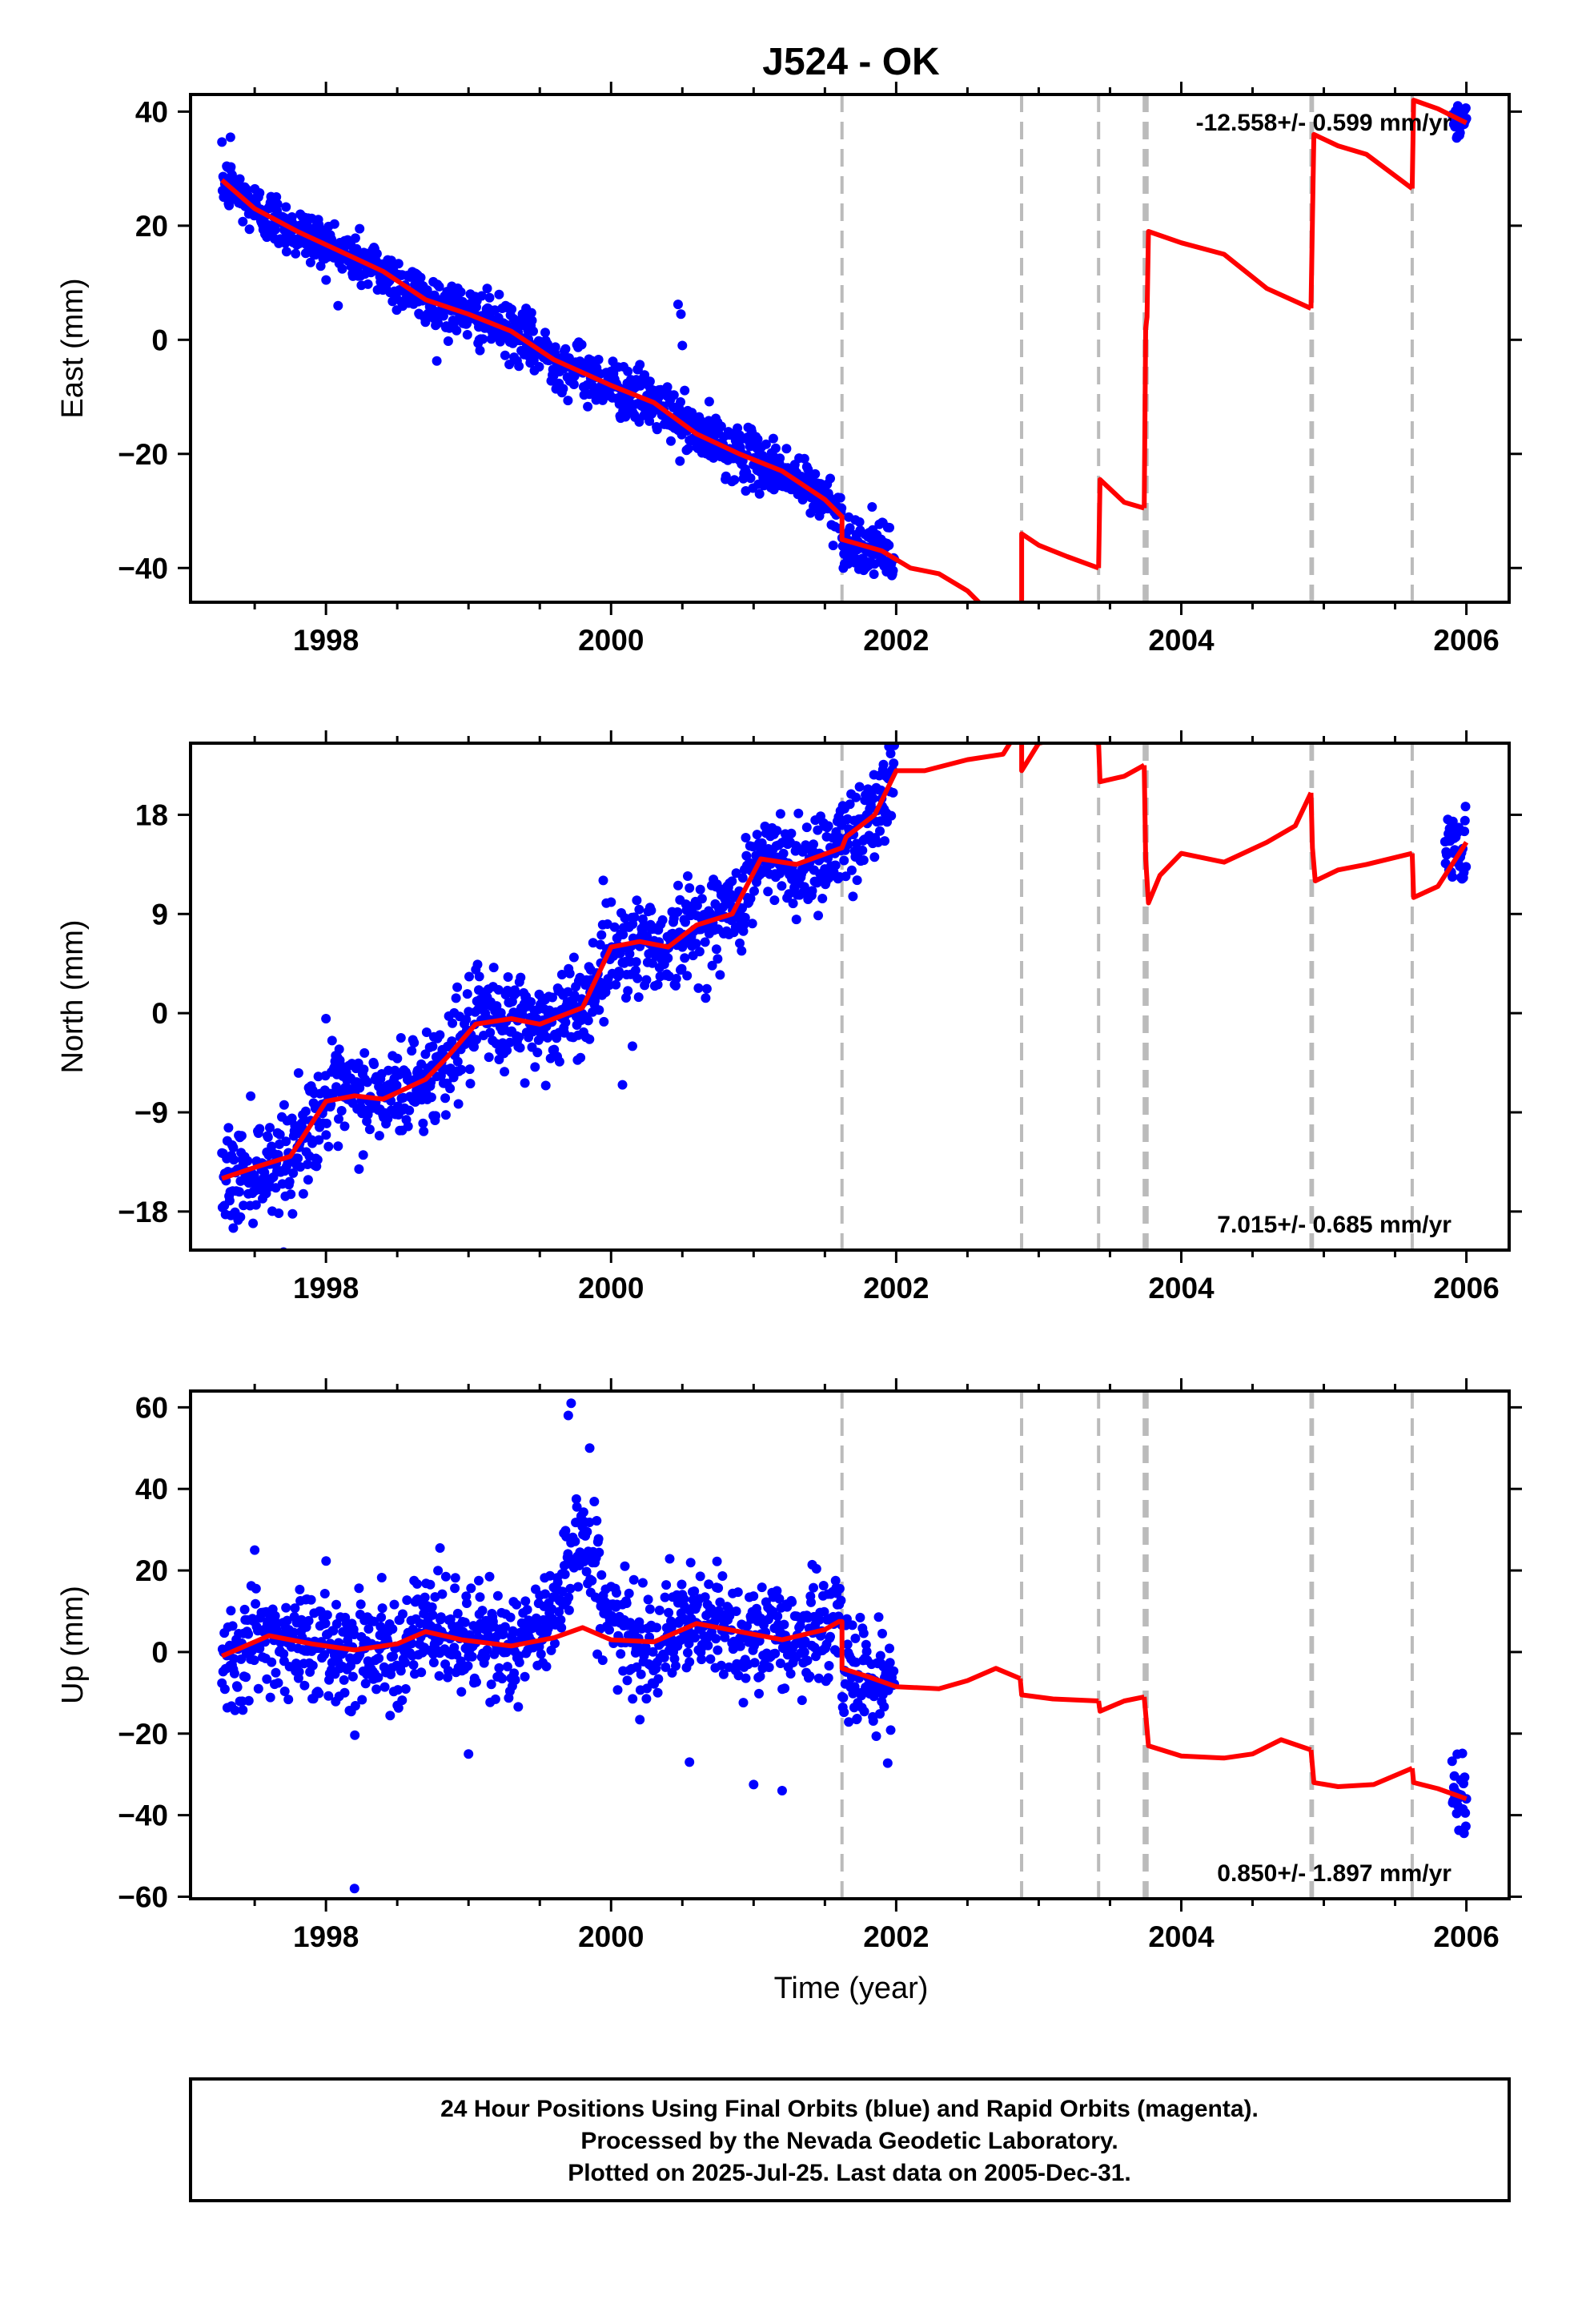 This screenshot has height=2324, width=1582. I want to click on y-tick-label: 0, so click(159, 1653).